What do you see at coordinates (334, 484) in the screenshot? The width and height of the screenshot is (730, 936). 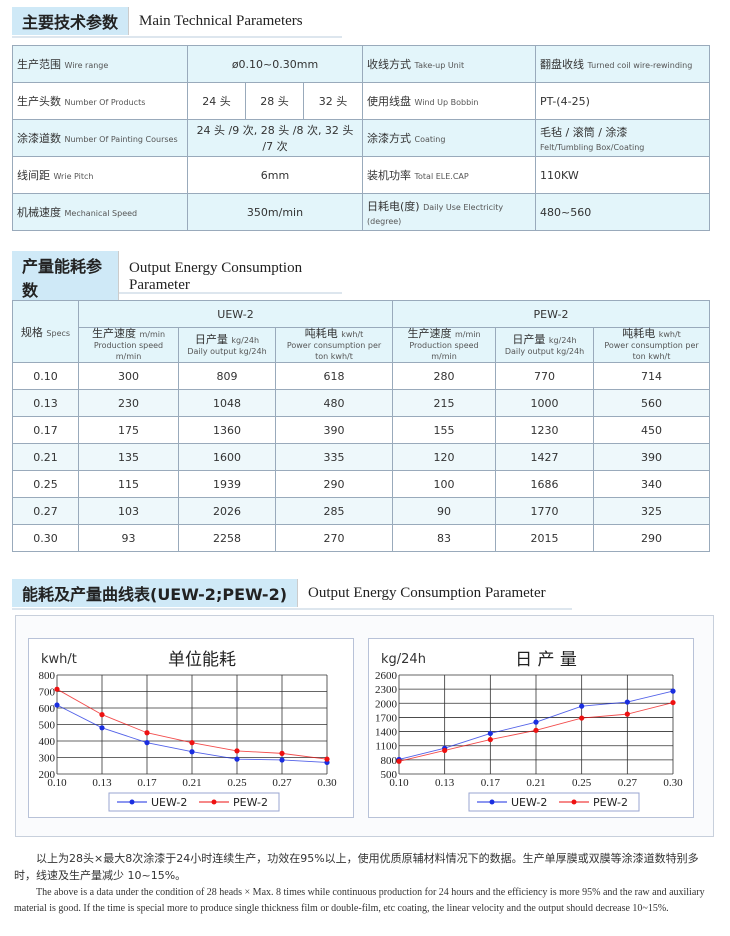 I see `table-cell: 290` at bounding box center [334, 484].